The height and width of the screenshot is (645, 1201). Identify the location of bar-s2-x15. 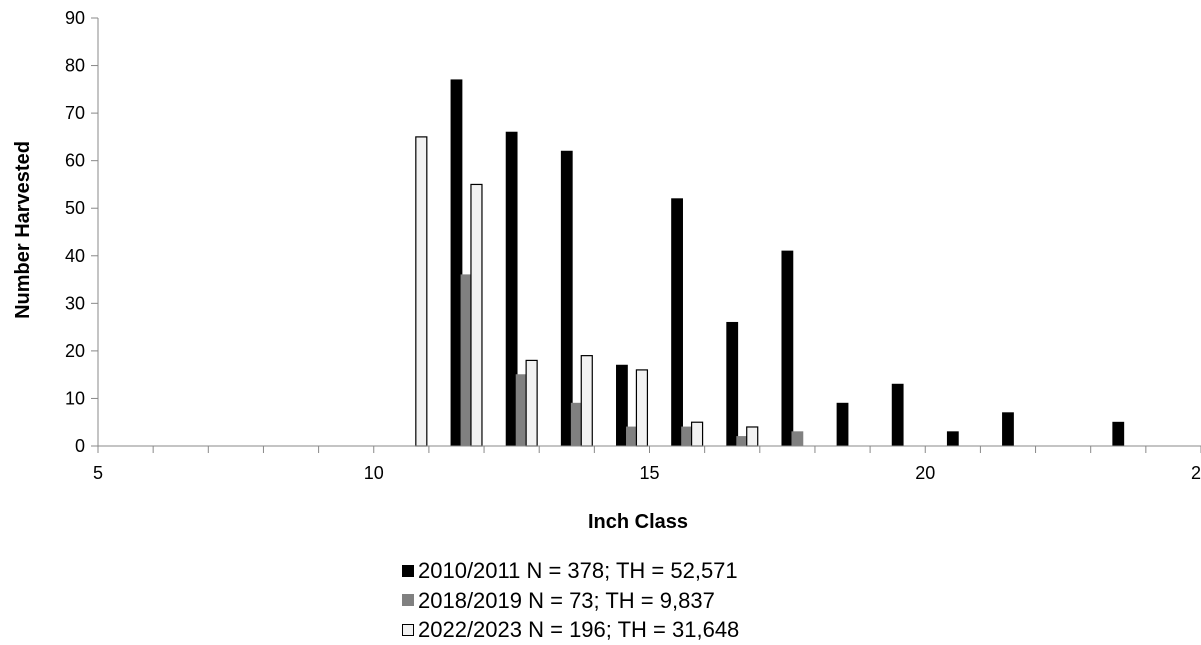
(632, 436).